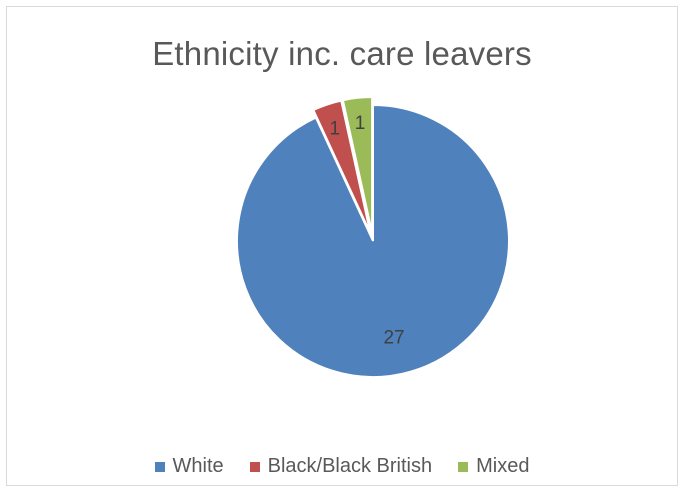 Image resolution: width=688 pixels, height=494 pixels. Describe the element at coordinates (357, 165) in the screenshot. I see `pie-slice-mixed` at that location.